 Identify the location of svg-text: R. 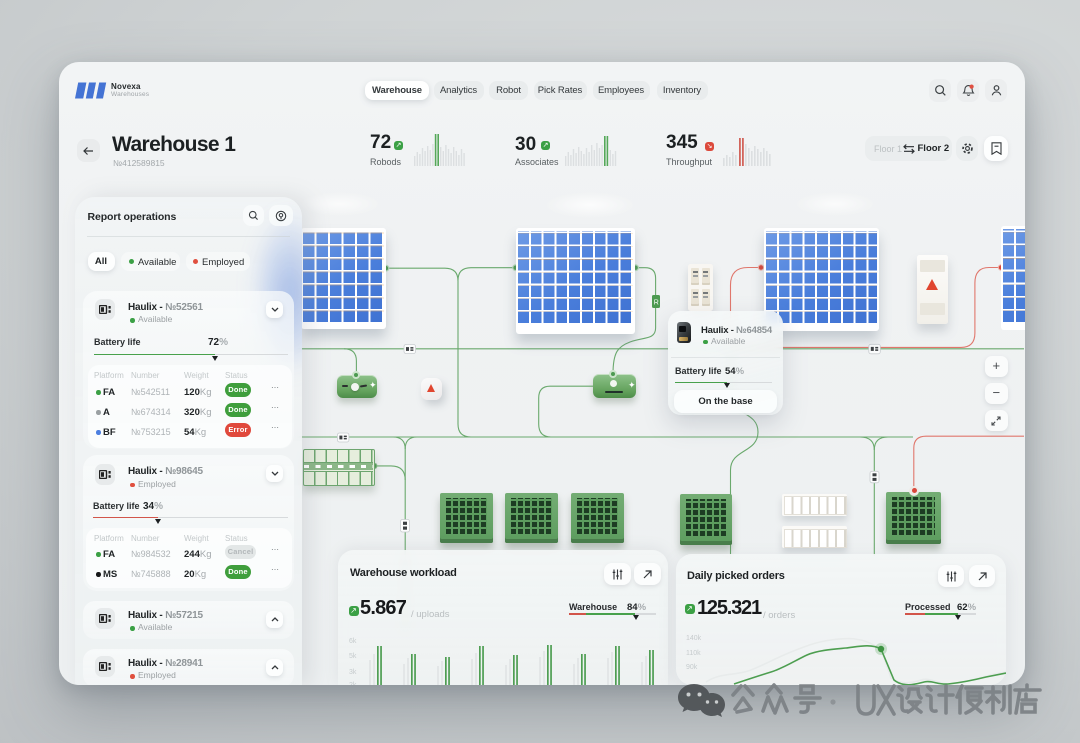
(656, 303).